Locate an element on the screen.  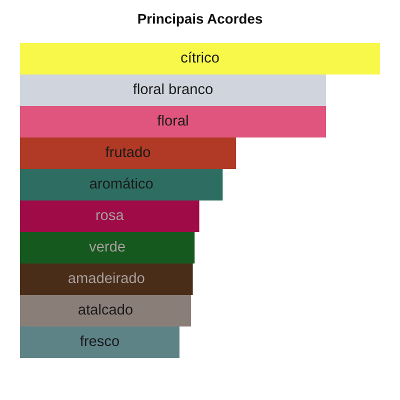
y-tick-label: verde is located at coordinates (107, 246).